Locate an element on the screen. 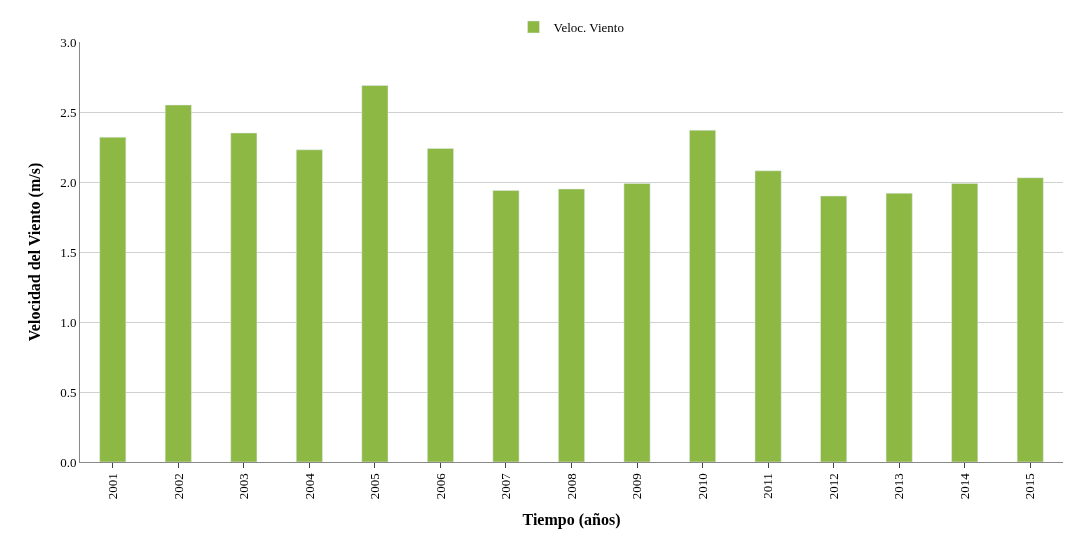  y-axis-title: Velocidad del Viento (m/s) is located at coordinates (35, 252).